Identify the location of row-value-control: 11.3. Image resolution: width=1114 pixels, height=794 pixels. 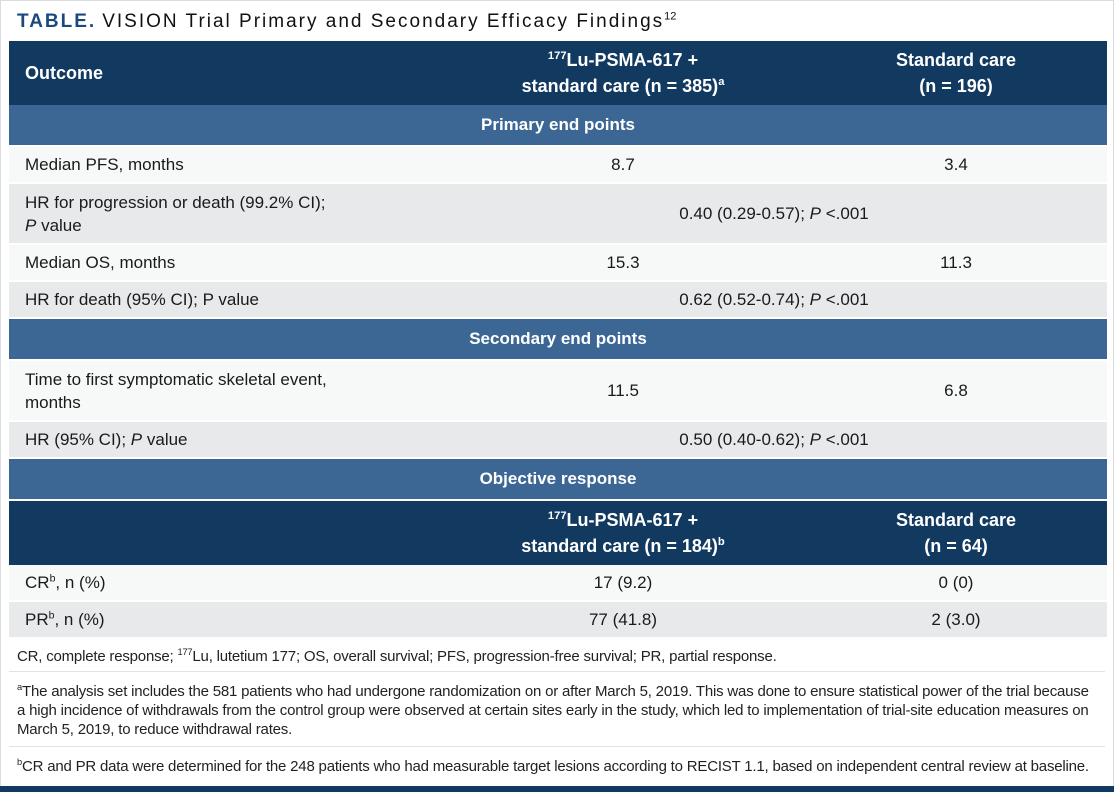
(956, 262).